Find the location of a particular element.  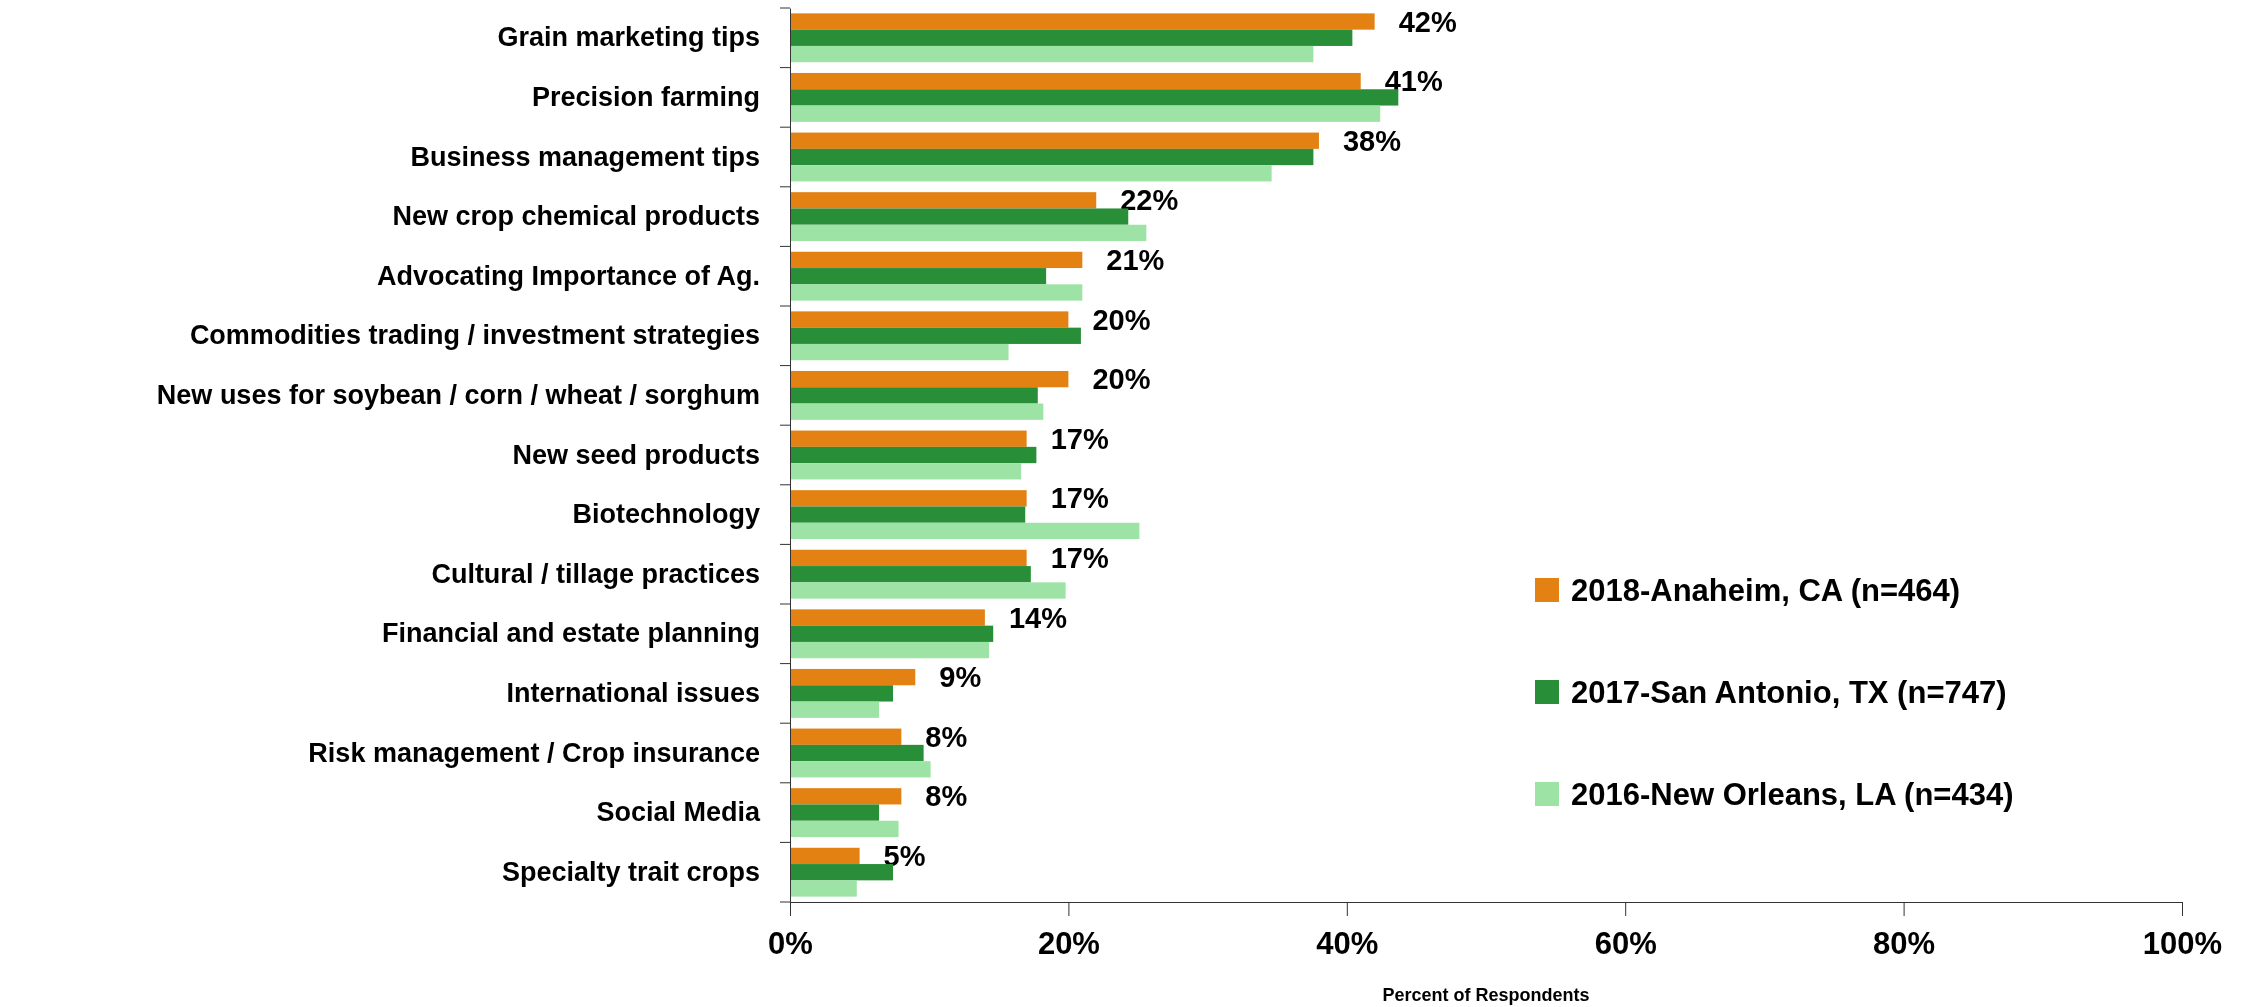

y-tick-label: Advocating Importance of Ag. is located at coordinates (568, 275).